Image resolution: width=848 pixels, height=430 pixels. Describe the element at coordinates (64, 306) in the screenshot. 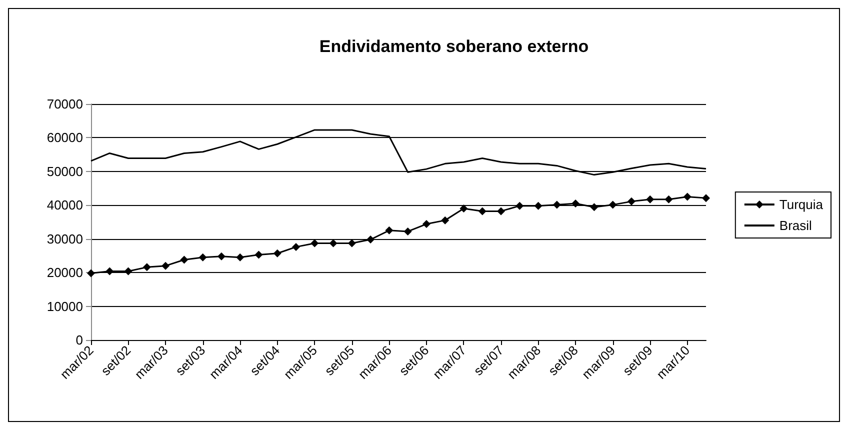

I see `y-tick-label: 10000` at that location.